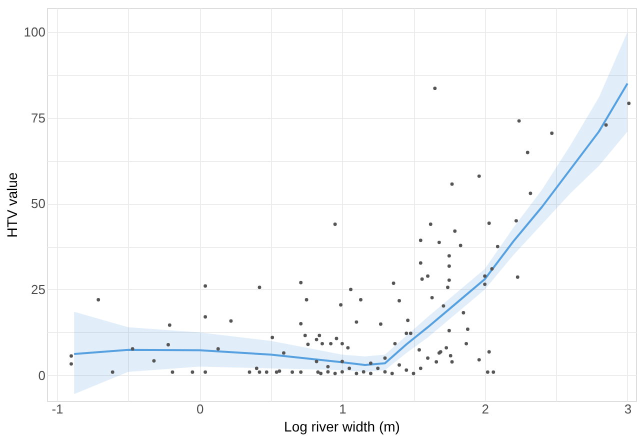  What do you see at coordinates (342, 409) in the screenshot?
I see `x-tick-label: 1` at bounding box center [342, 409].